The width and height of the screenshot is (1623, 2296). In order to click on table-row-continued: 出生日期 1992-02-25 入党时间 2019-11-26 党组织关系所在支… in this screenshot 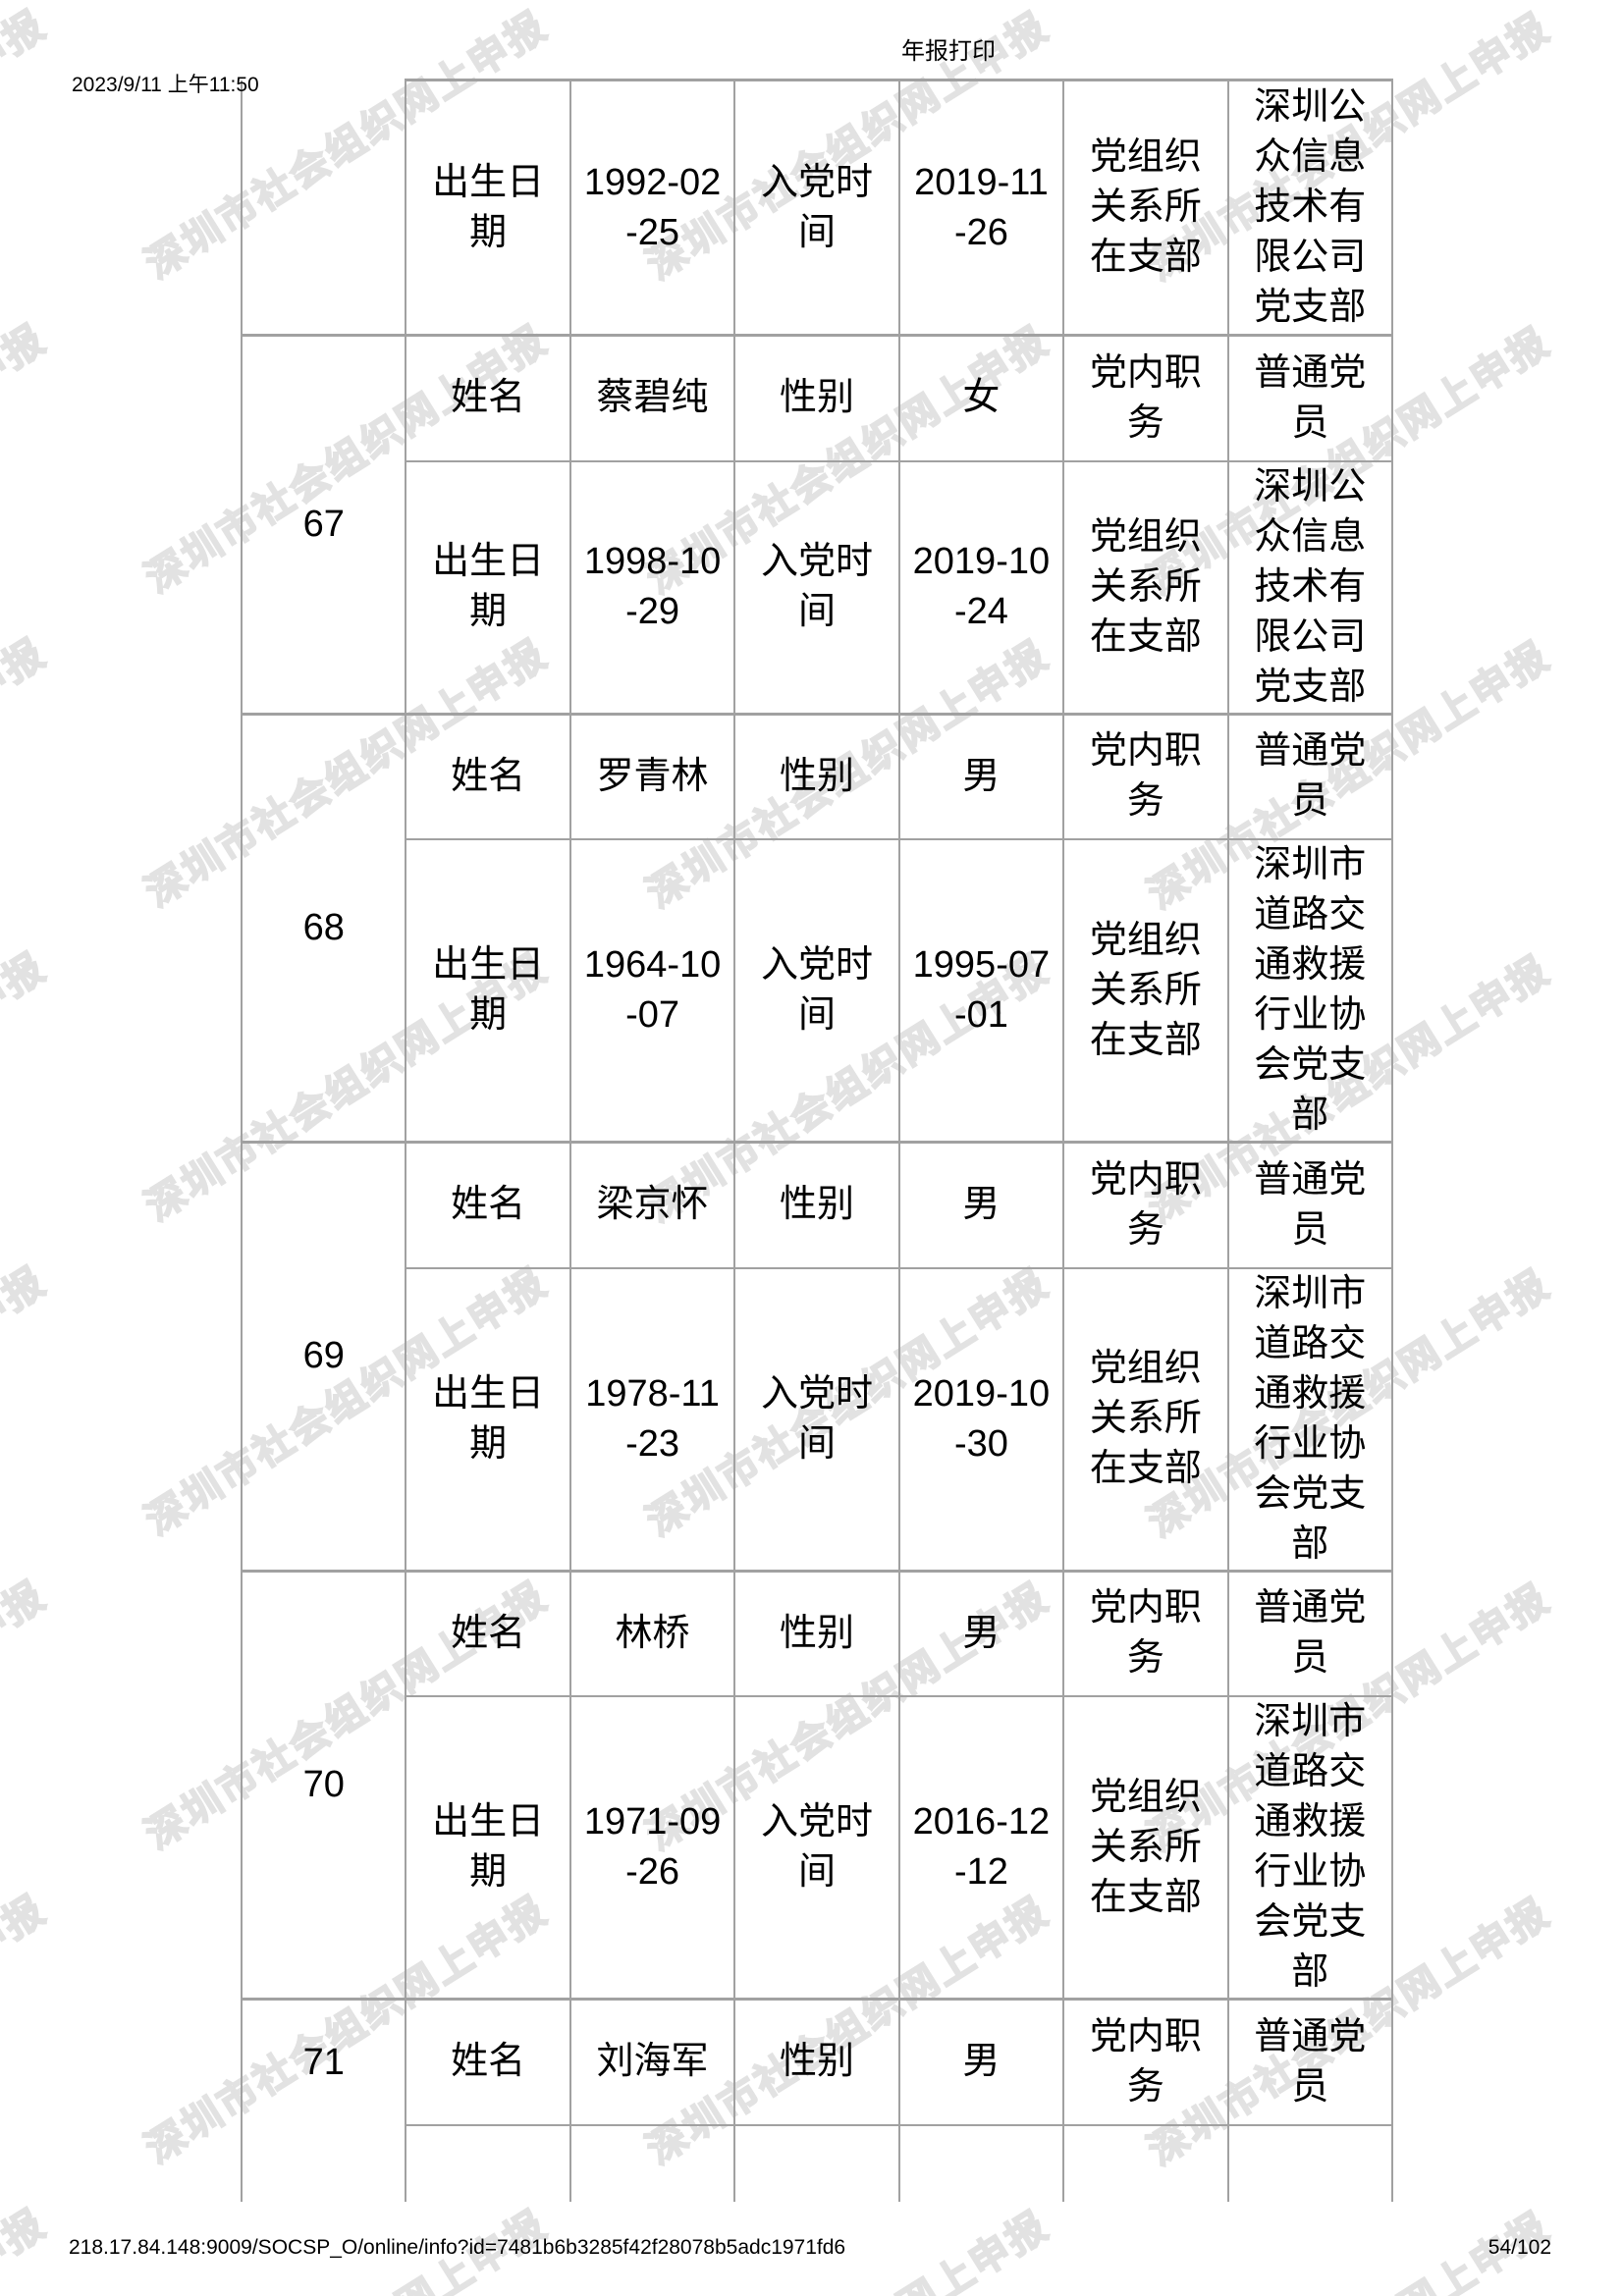, I will do `click(817, 208)`.